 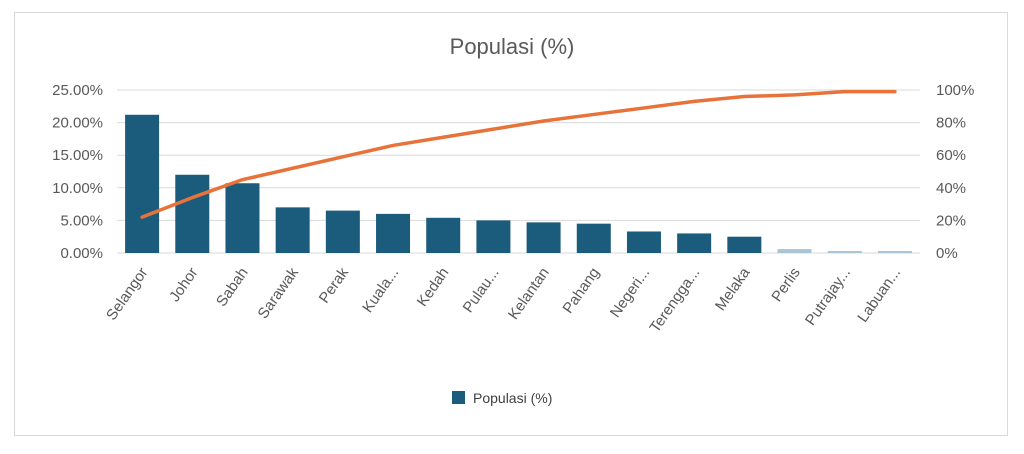 I want to click on left-axis-tick: 10.00%, so click(x=77, y=188).